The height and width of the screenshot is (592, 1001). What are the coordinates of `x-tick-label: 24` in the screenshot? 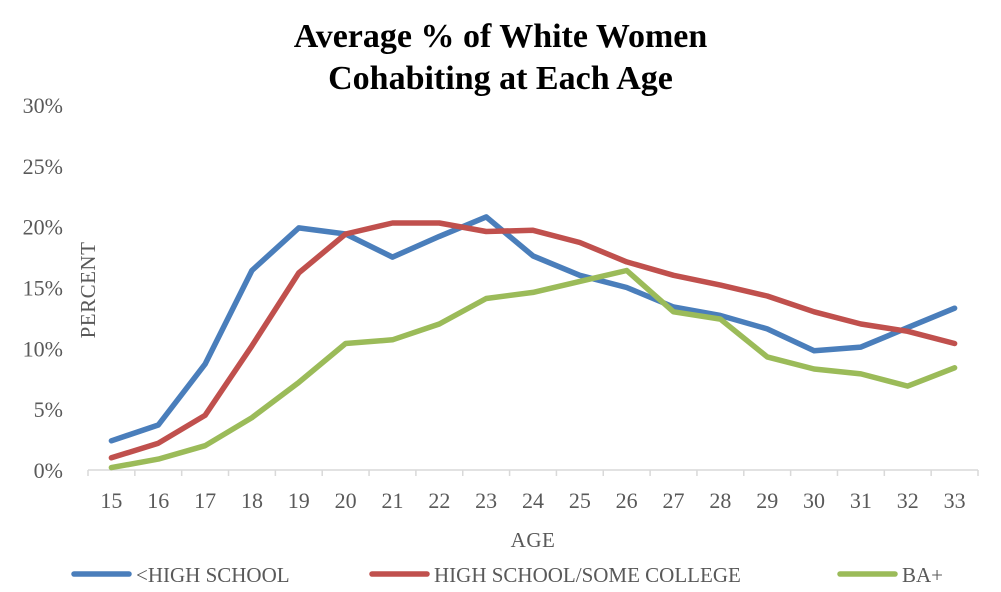 It's located at (533, 500).